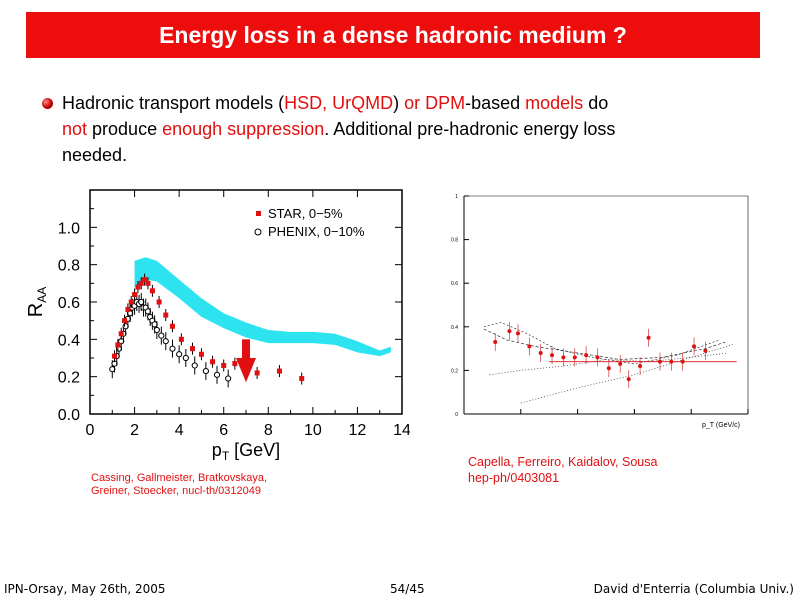 Image resolution: width=800 pixels, height=600 pixels. Describe the element at coordinates (563, 462) in the screenshot. I see `citation-line: Capella, Ferreiro, Kaidalov, Sousa` at that location.